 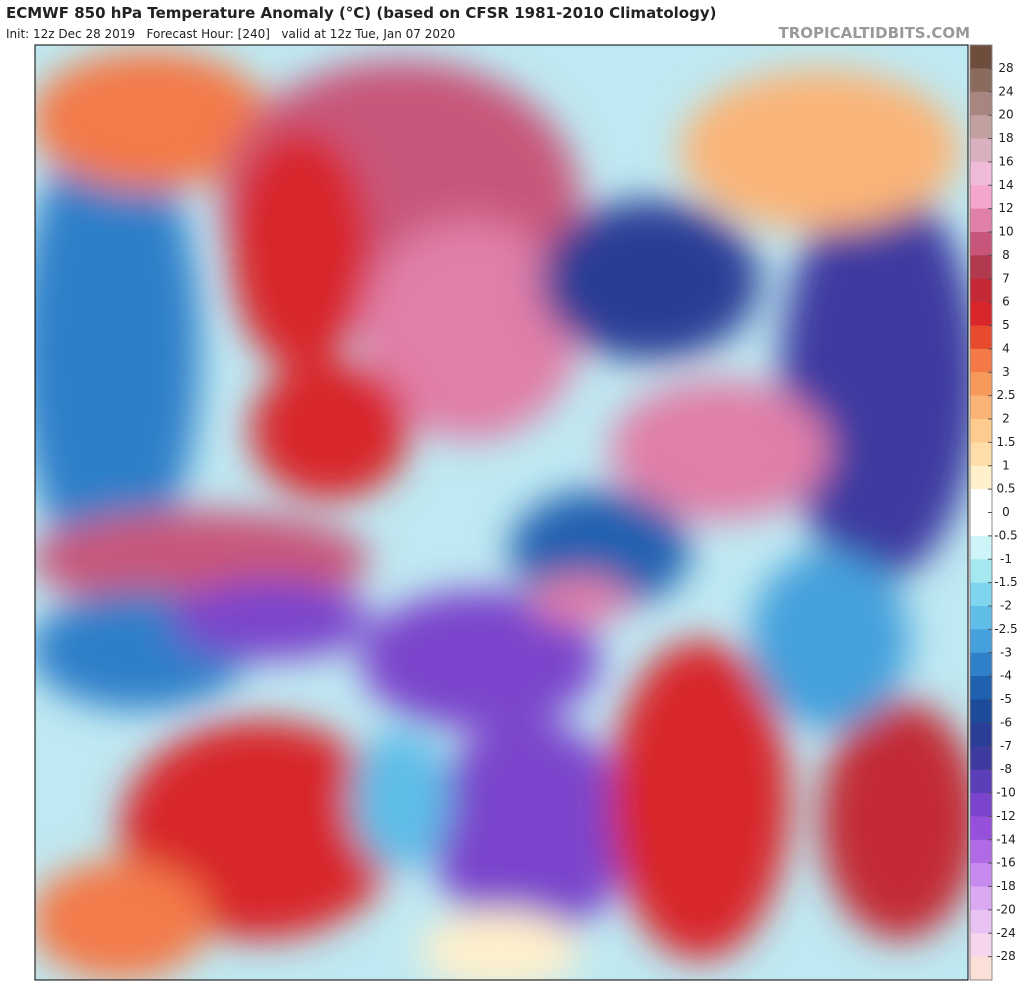 I want to click on colorbar-label: -5, so click(x=1006, y=699).